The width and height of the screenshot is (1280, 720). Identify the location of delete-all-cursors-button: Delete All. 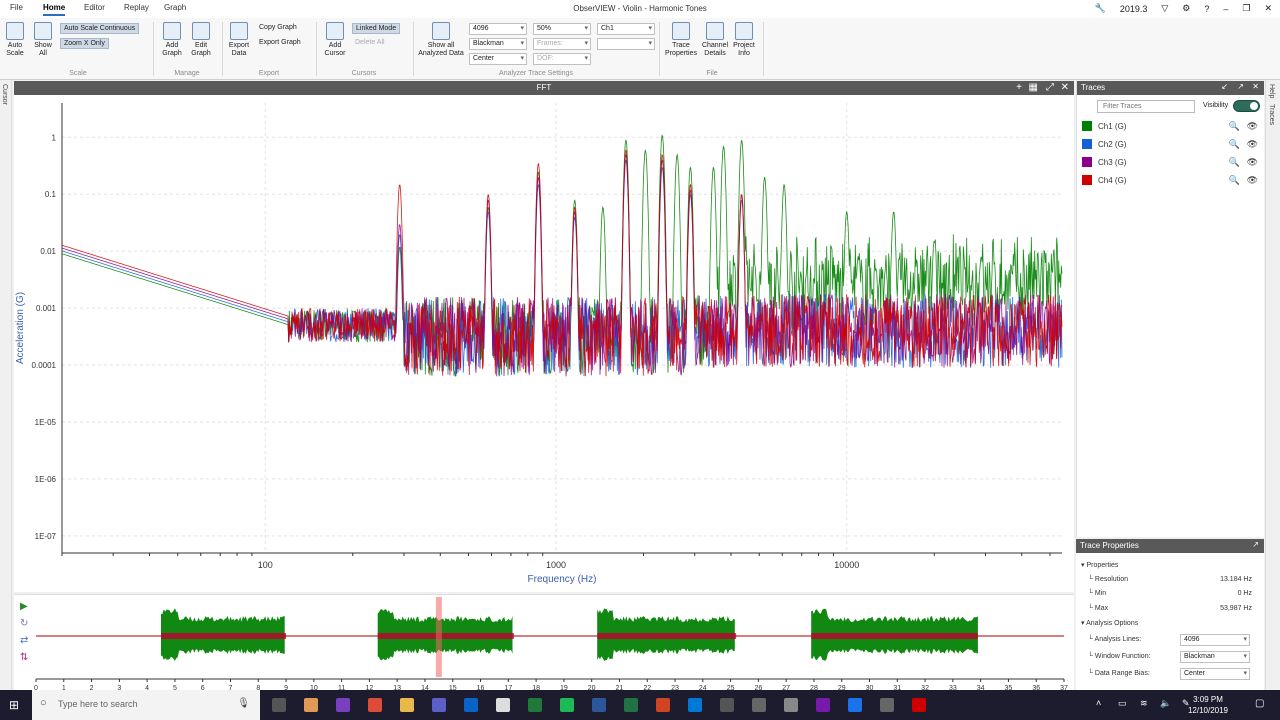
(370, 42).